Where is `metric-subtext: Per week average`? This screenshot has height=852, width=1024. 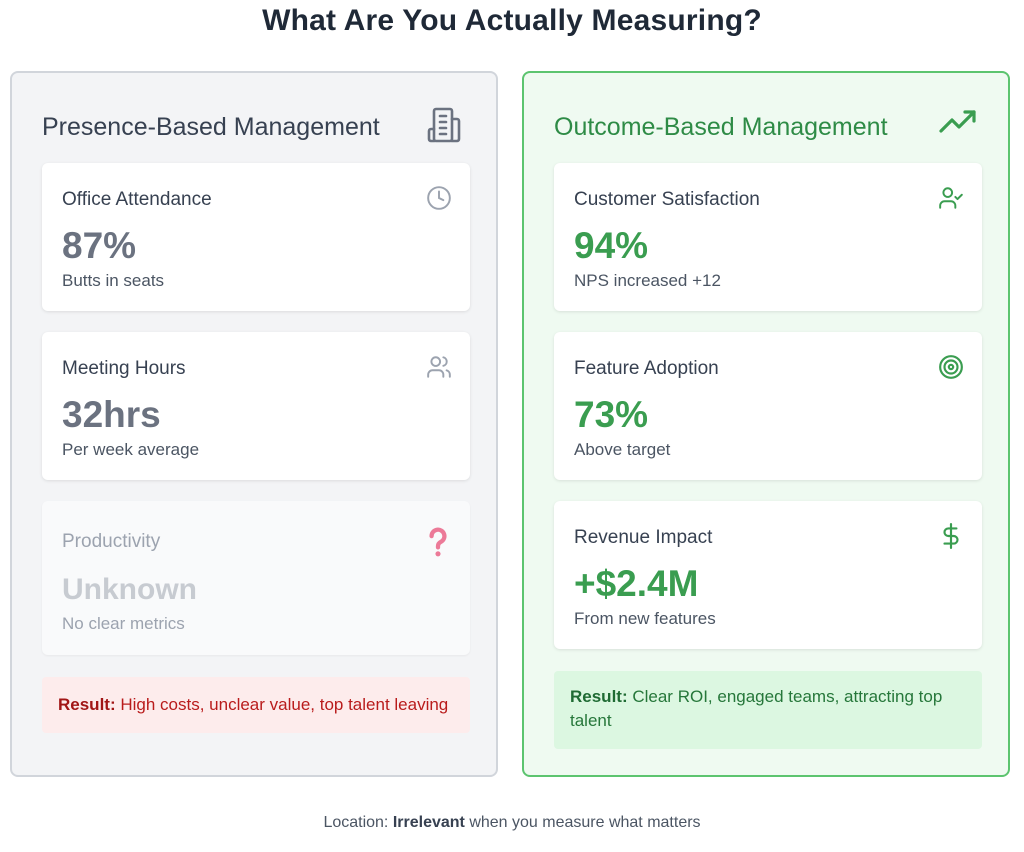
metric-subtext: Per week average is located at coordinates (131, 449).